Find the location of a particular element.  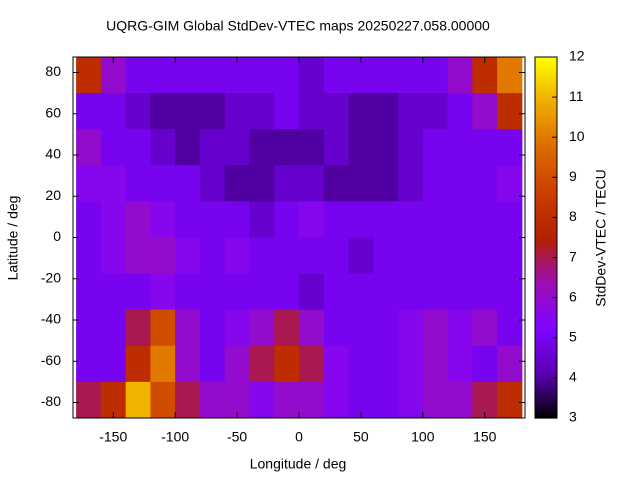

colorbar-tick-label: 7 is located at coordinates (573, 256).